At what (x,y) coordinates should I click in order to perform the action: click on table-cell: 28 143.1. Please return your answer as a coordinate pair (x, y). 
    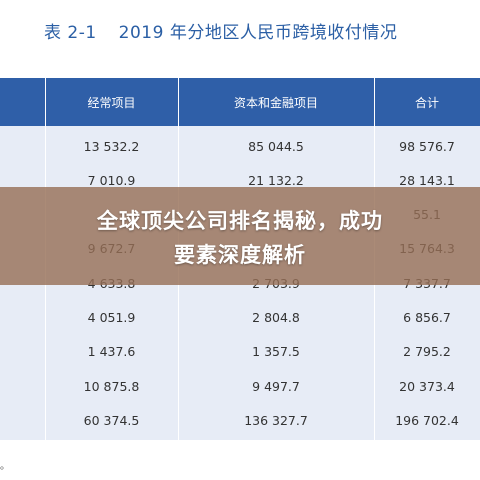
    Looking at the image, I should click on (427, 180).